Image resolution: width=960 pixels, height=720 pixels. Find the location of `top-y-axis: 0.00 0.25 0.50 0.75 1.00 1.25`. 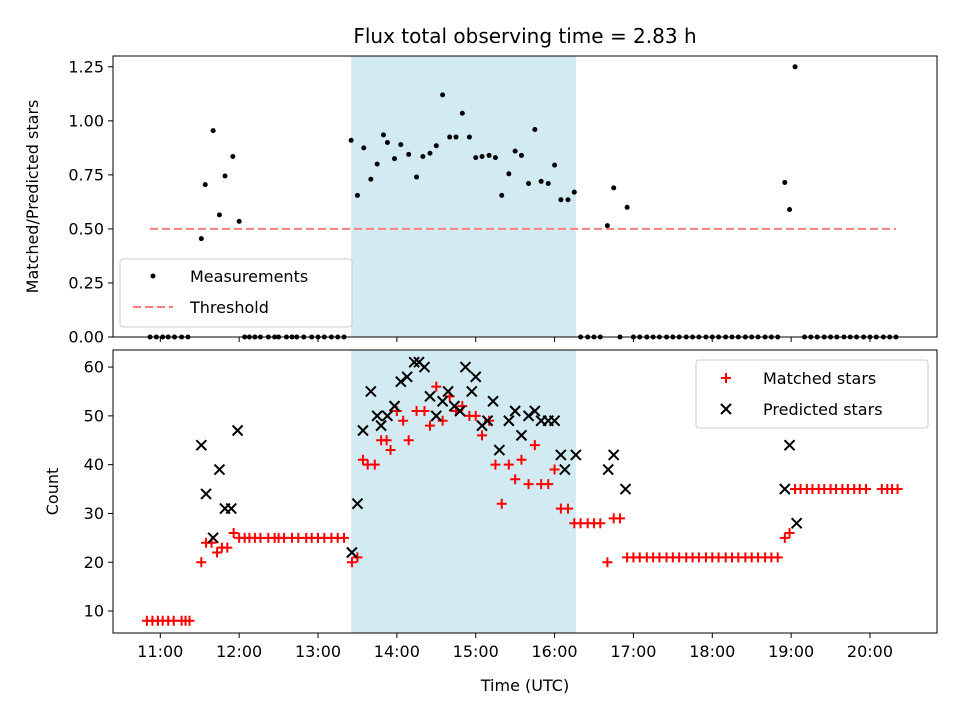

top-y-axis: 0.00 0.25 0.50 0.75 1.00 1.25 is located at coordinates (90, 202).